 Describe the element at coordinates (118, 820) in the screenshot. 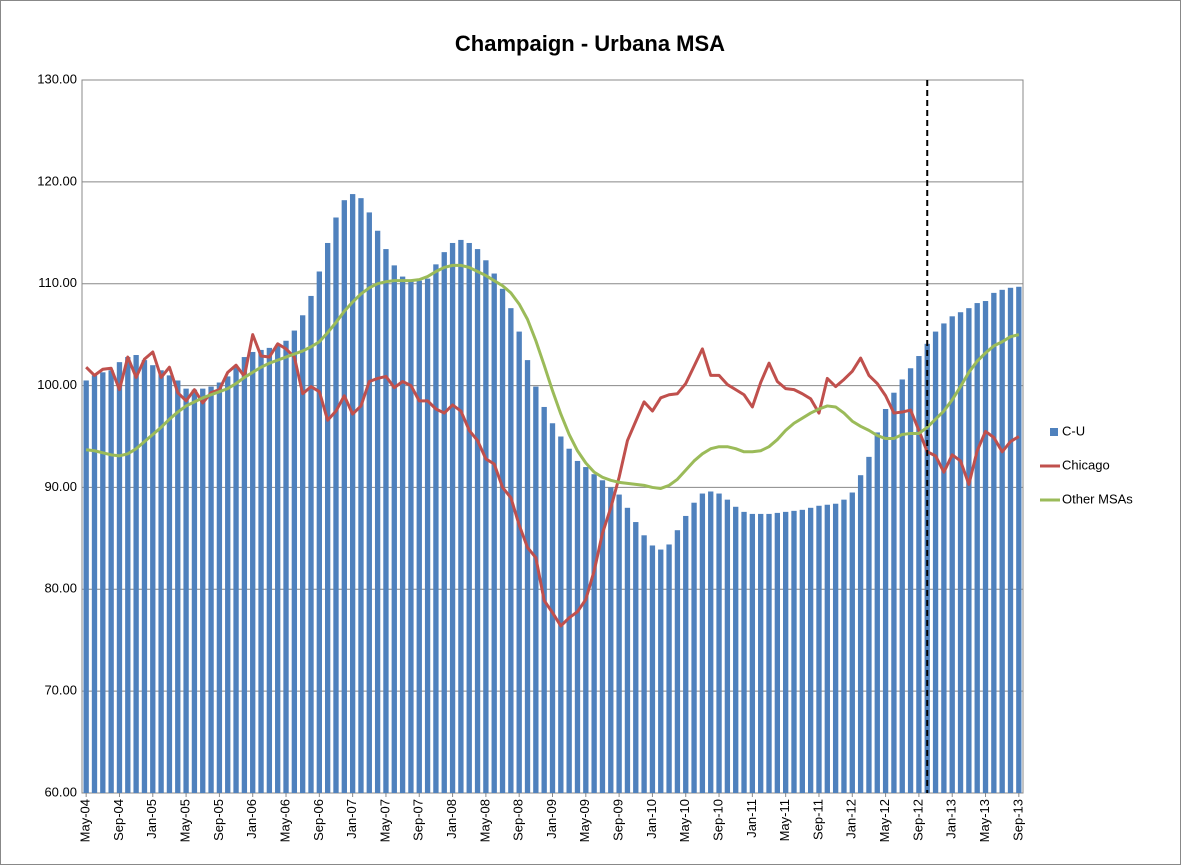

I see `x-tick-label: Sep-04` at that location.